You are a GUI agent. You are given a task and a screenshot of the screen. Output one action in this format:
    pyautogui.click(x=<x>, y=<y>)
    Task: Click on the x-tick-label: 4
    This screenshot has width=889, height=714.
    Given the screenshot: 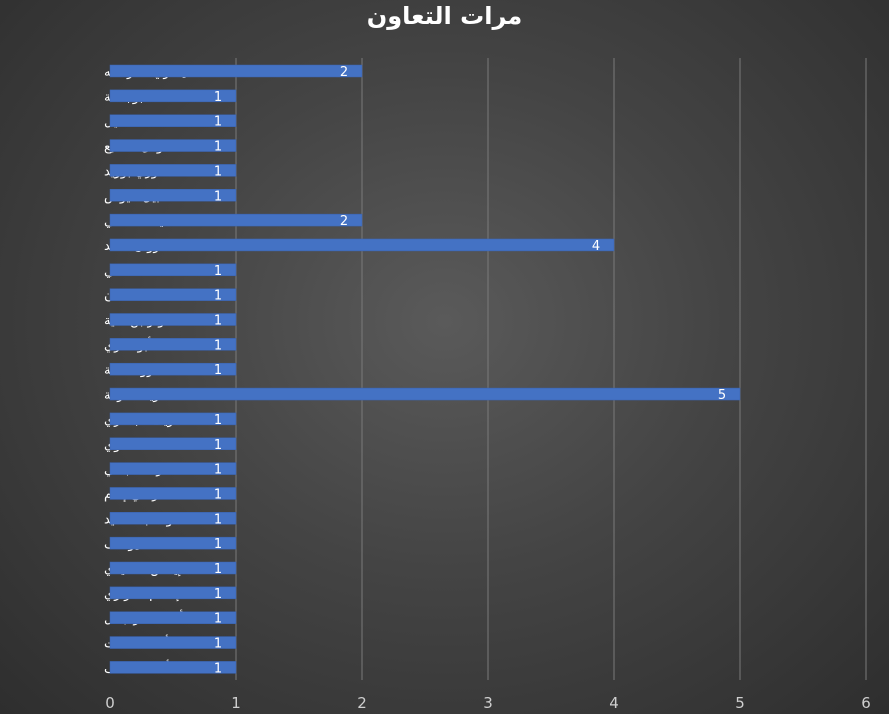 What is the action you would take?
    pyautogui.click(x=614, y=703)
    